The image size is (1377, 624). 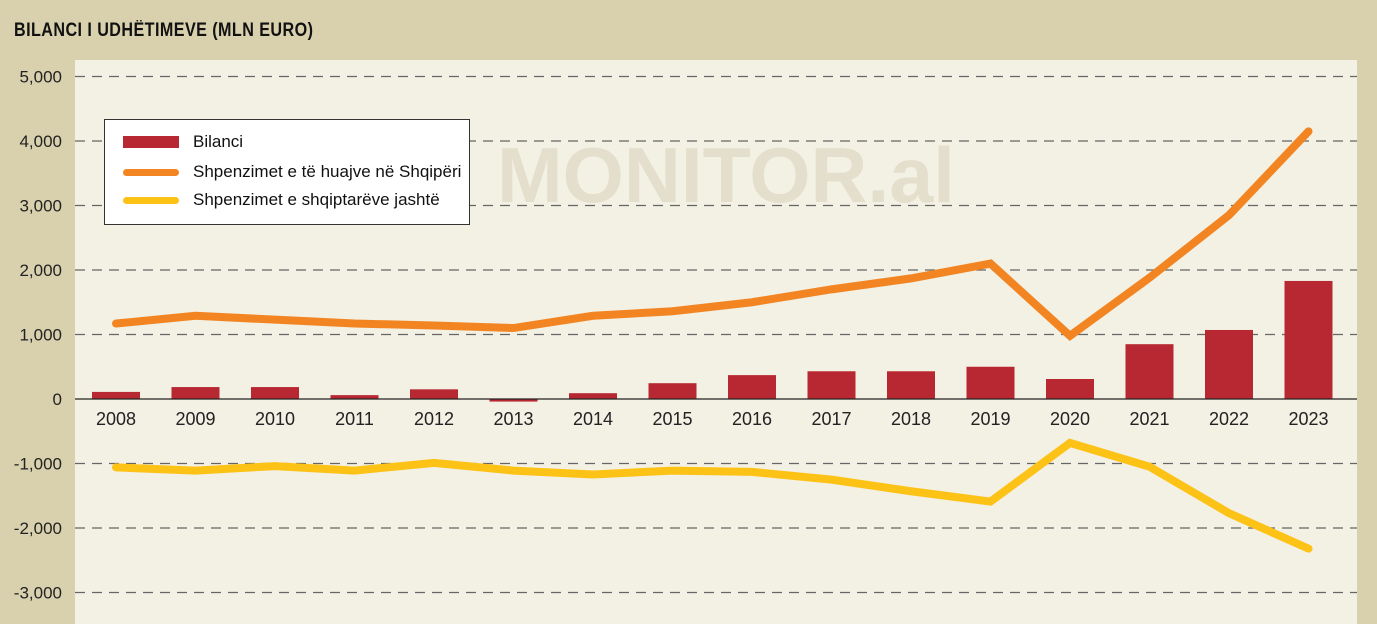 I want to click on bar-2009, so click(x=195, y=393).